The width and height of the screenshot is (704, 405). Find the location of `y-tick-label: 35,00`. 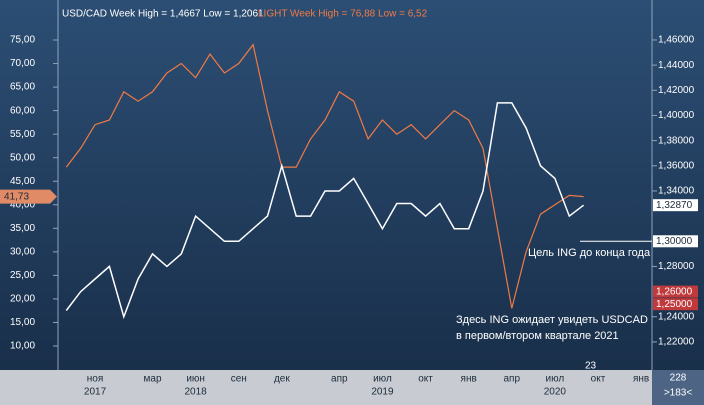

y-tick-label: 35,00 is located at coordinates (22, 228).